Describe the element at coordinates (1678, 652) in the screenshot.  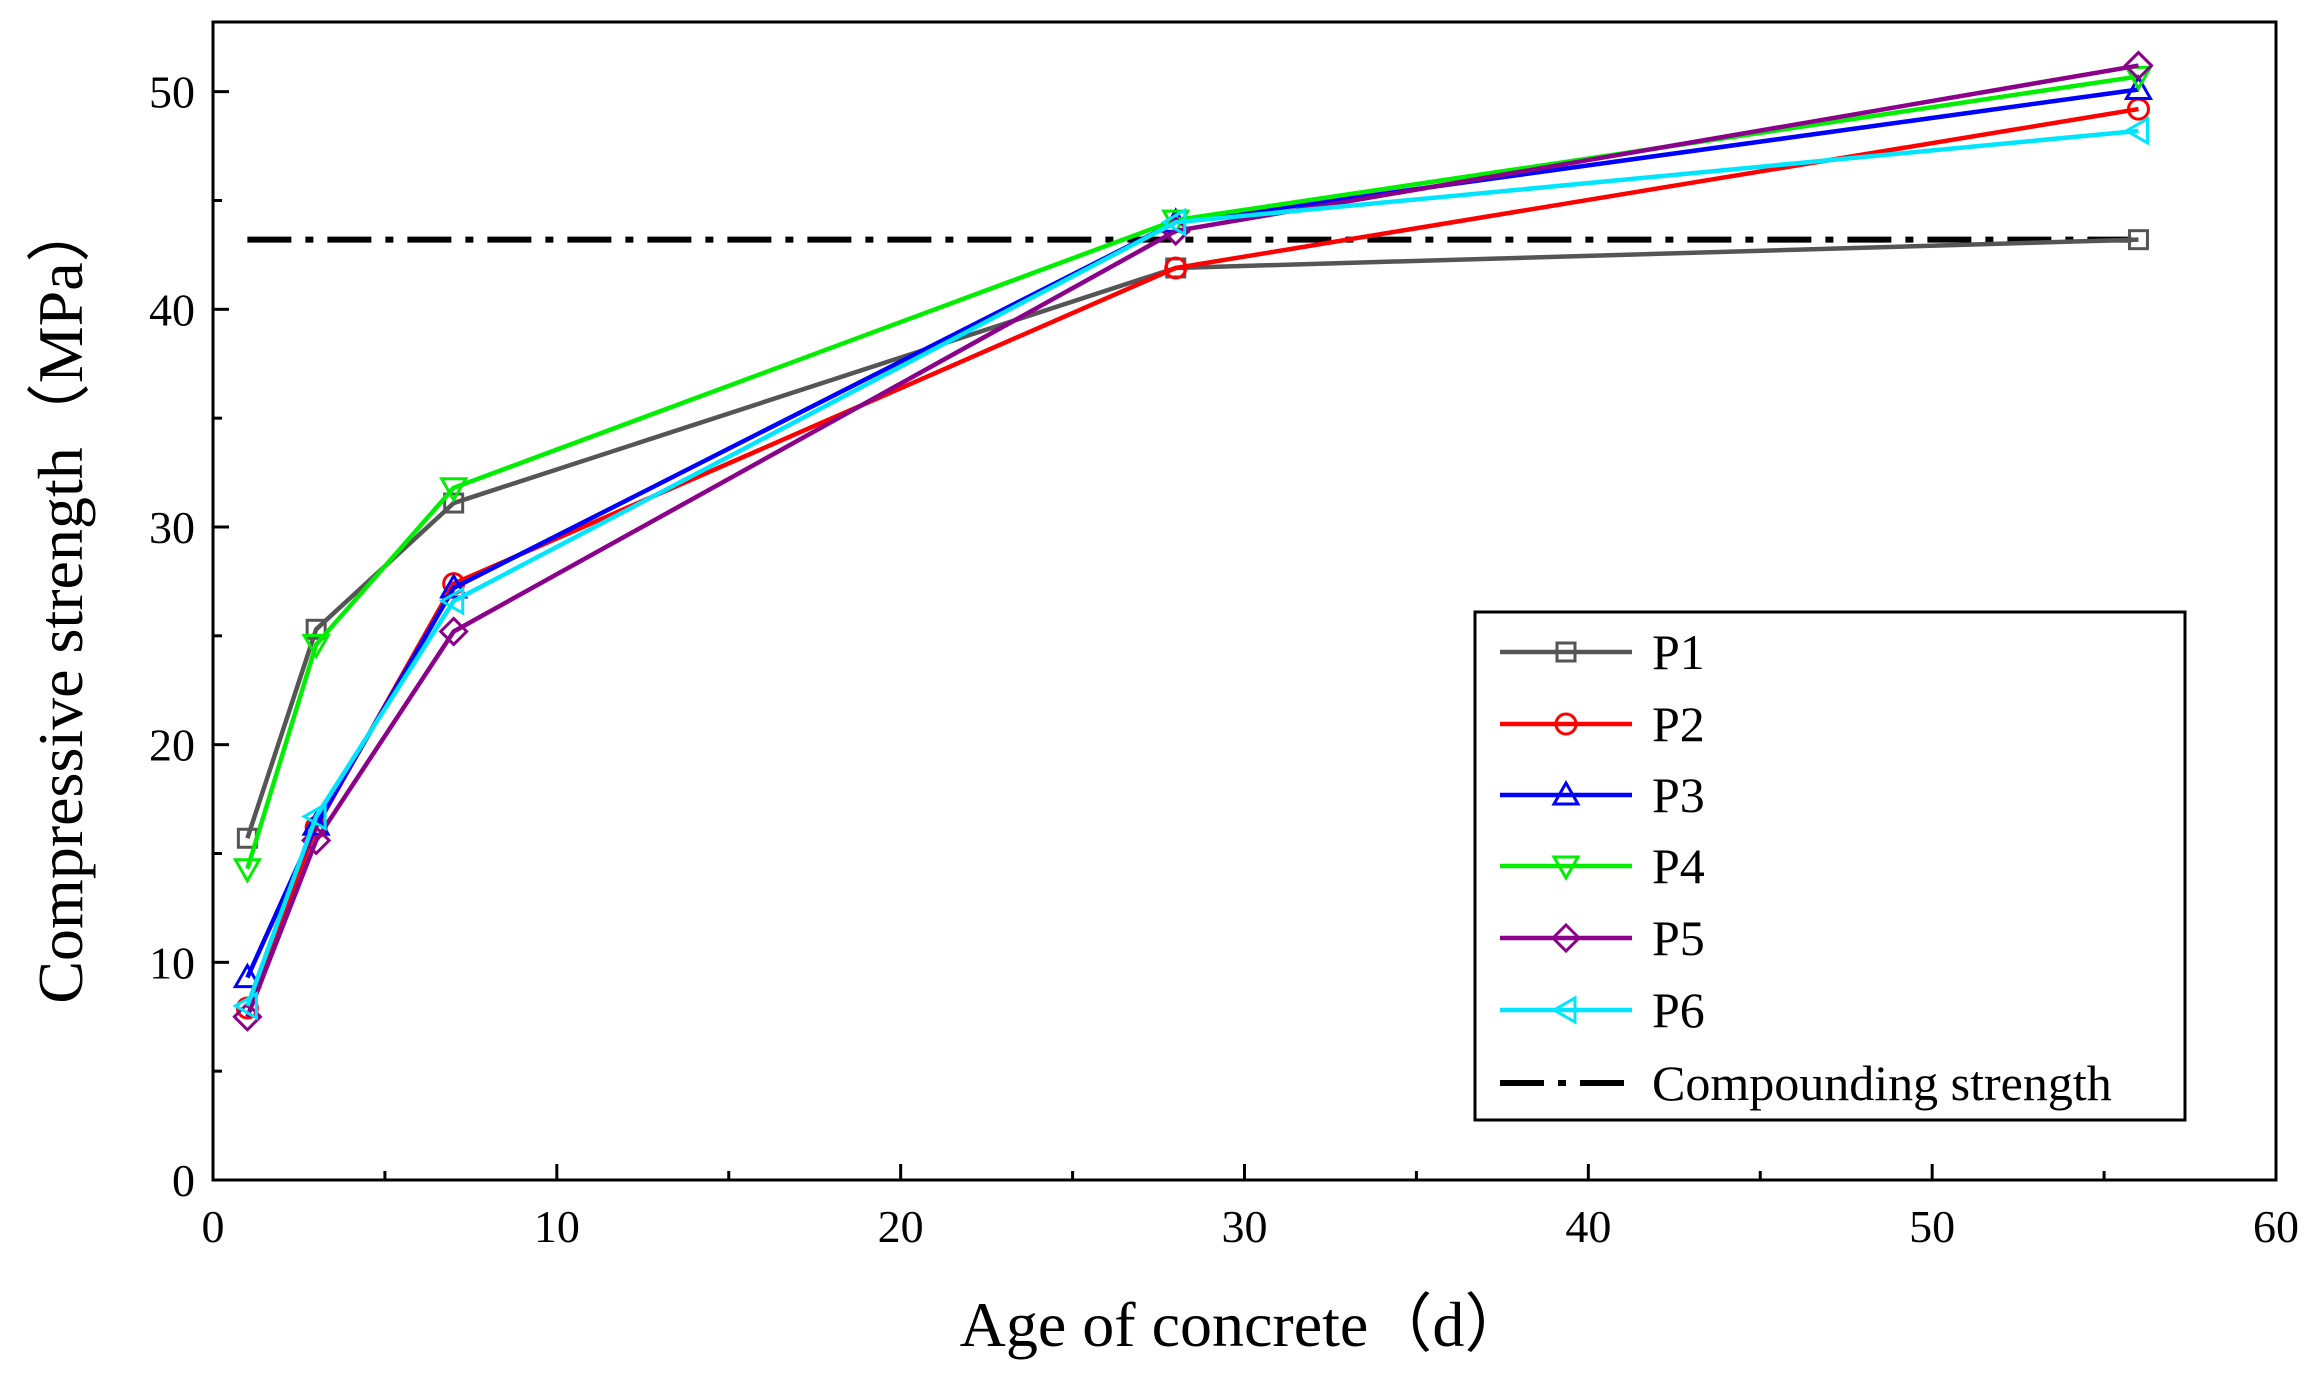
I see `legend-label: P1` at that location.